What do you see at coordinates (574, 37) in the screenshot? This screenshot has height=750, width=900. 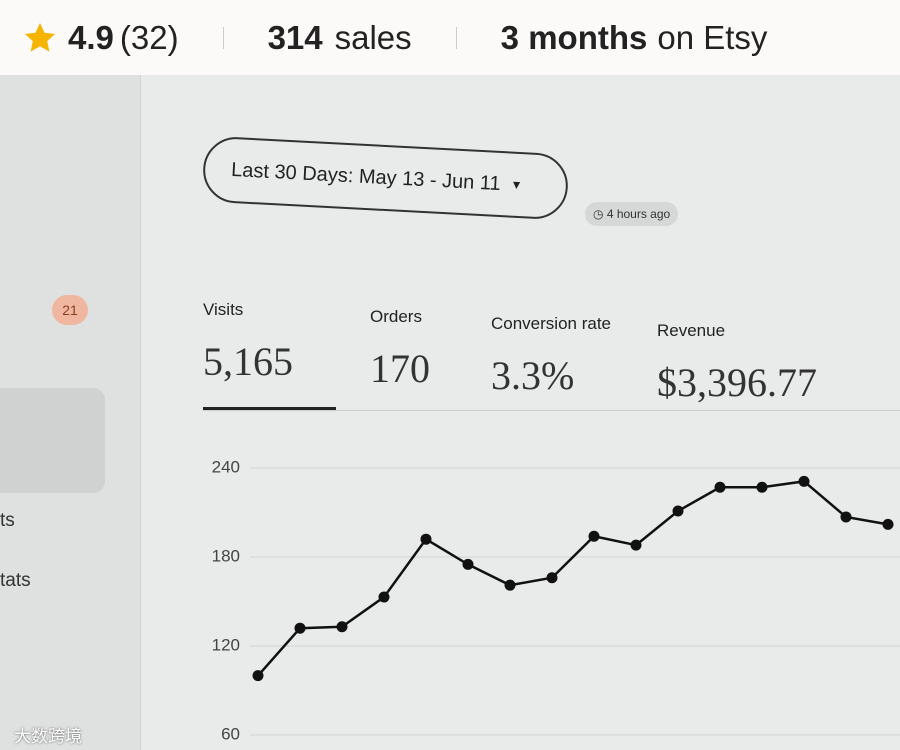 I see `tenure: 3 months` at bounding box center [574, 37].